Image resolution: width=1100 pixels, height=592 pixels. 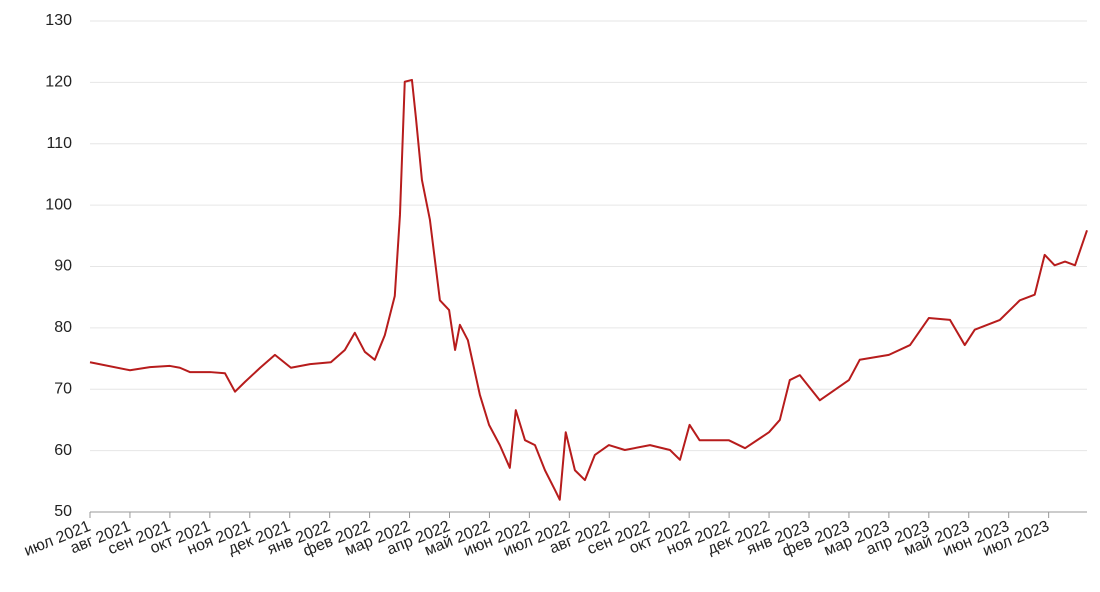 I want to click on y-tick-label: 120, so click(x=58, y=82).